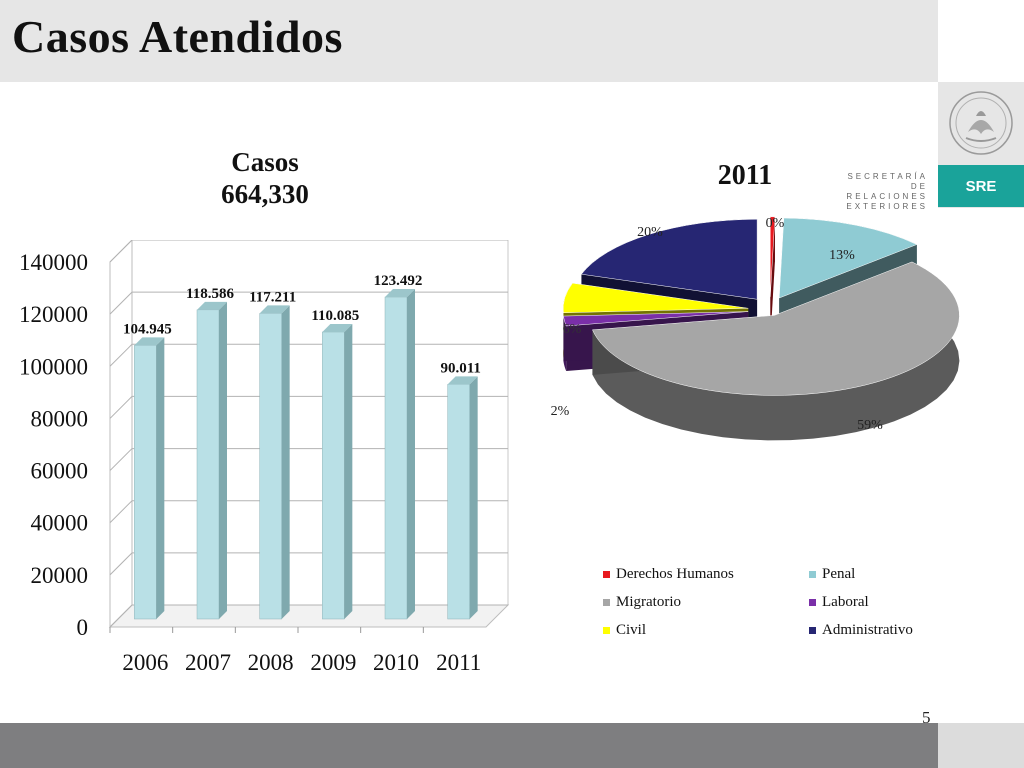 The height and width of the screenshot is (768, 1024). What do you see at coordinates (265, 162) in the screenshot?
I see `bar-chart-title-line-1: Casos` at bounding box center [265, 162].